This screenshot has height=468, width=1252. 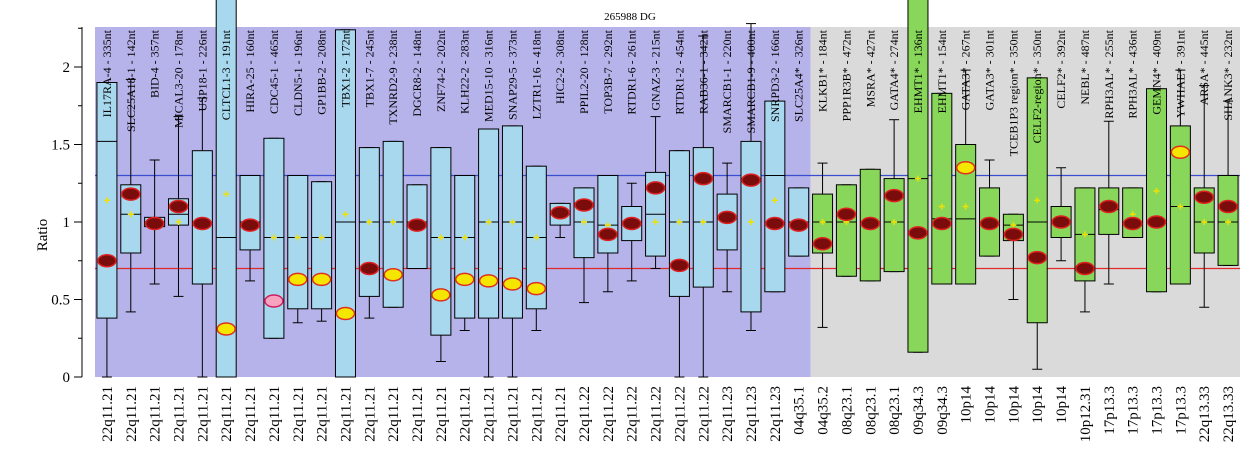 I want to click on probe-label: YWHAE* - 391nt, so click(x=1180, y=73).